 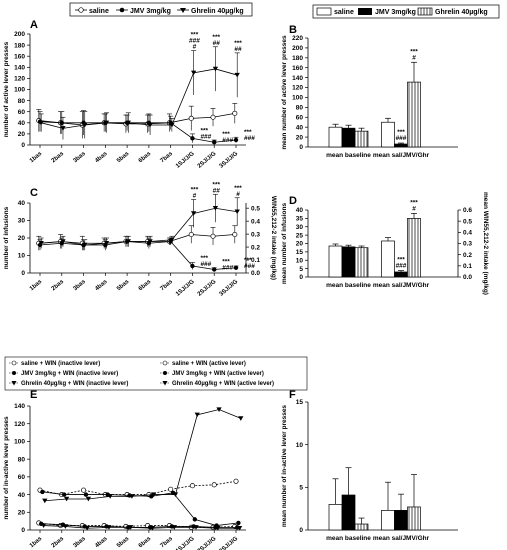 What do you see at coordinates (34, 193) in the screenshot?
I see `panel-label-c: C` at bounding box center [34, 193].